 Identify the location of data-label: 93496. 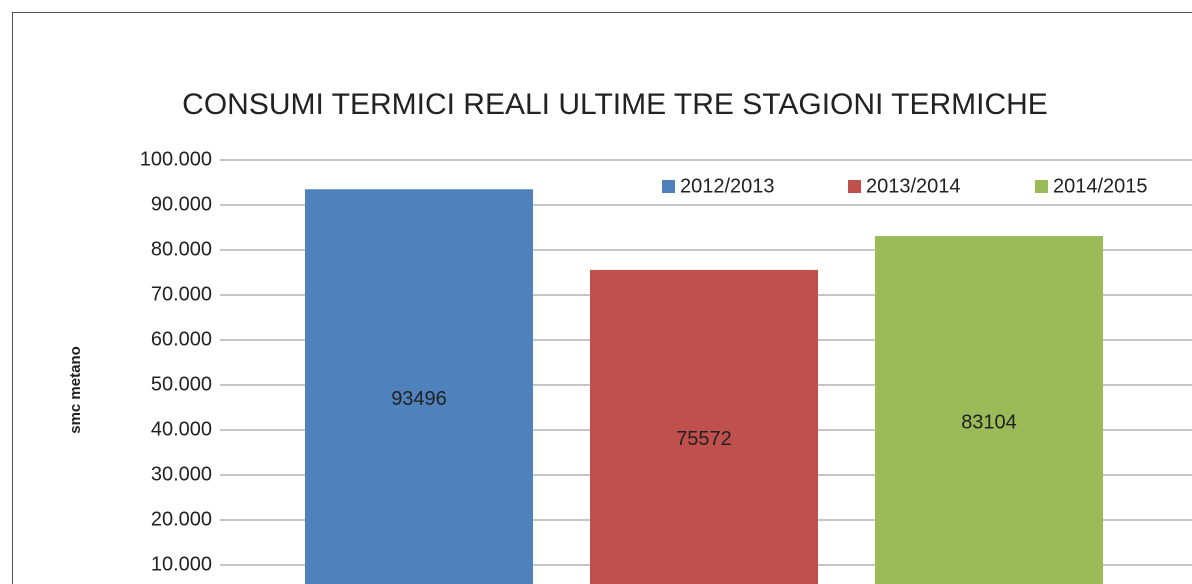
(419, 399).